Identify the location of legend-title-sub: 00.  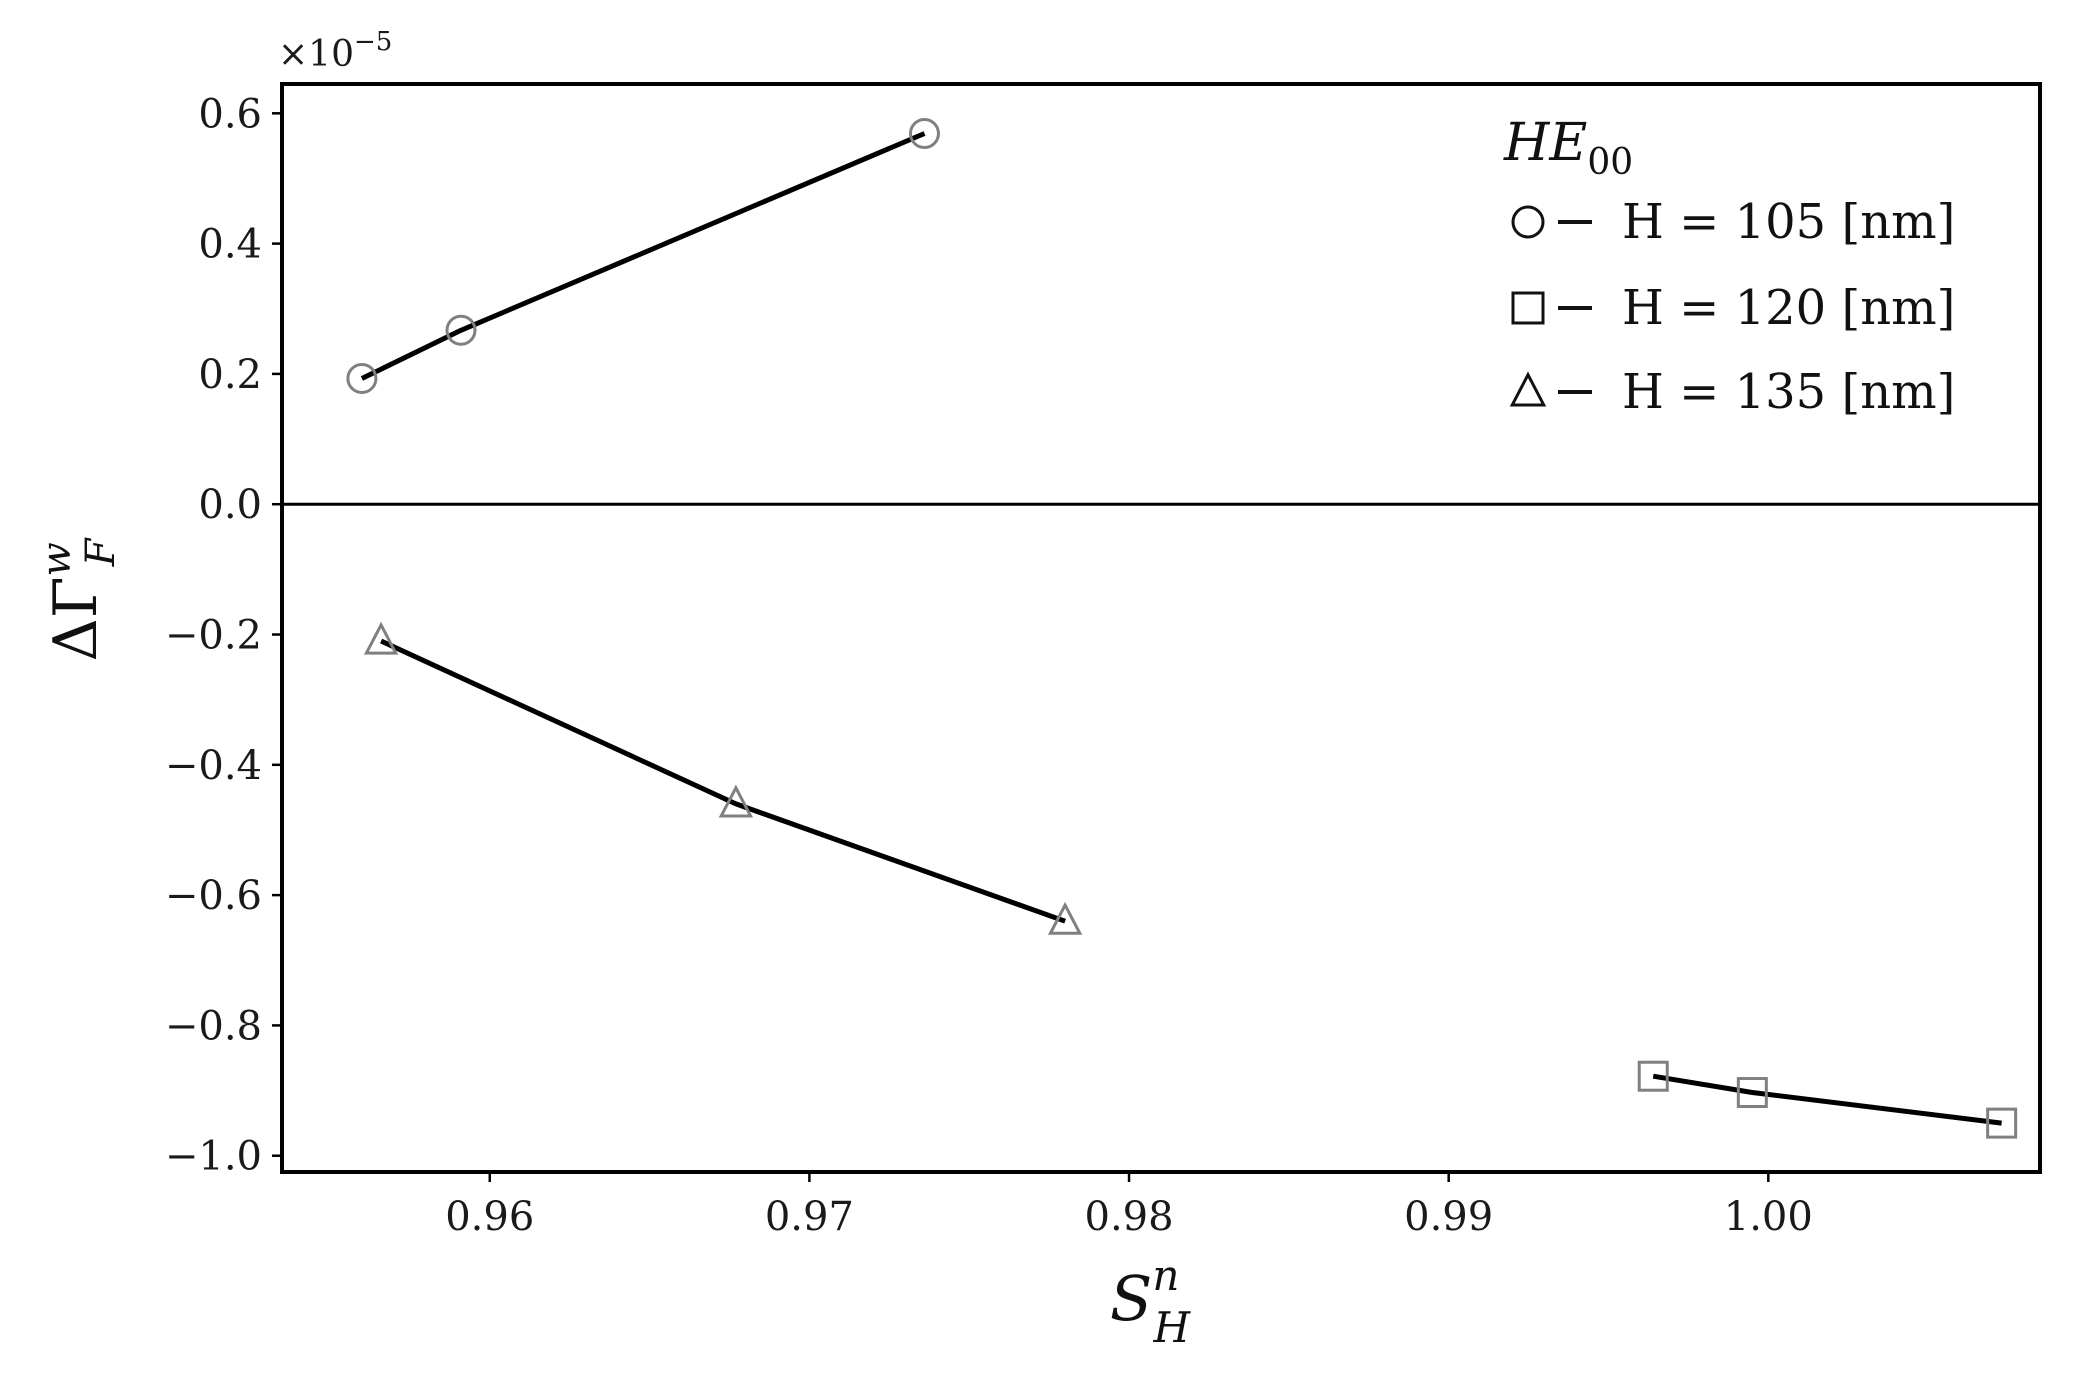
(1610, 162).